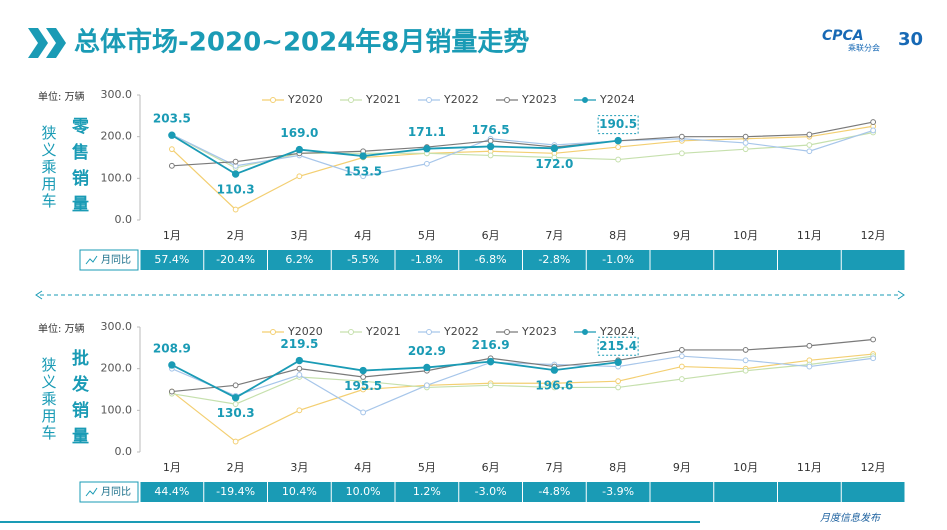 The image size is (947, 530). I want to click on mom-value: -19.4%, so click(235, 491).